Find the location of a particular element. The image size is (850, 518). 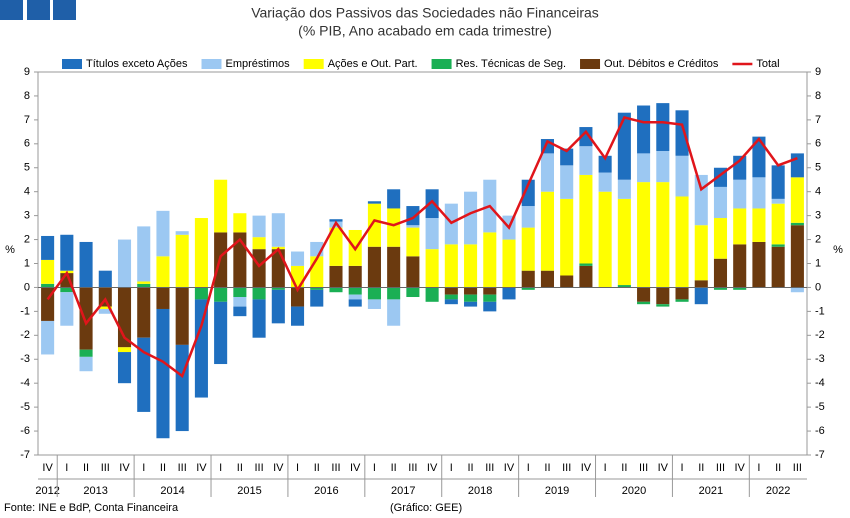

year-label: 2016 is located at coordinates (326, 491).